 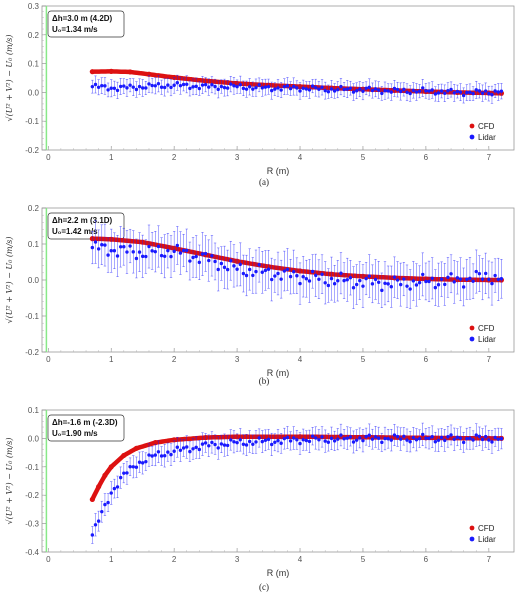 I want to click on legend-label-cfd: CFD, so click(x=486, y=528).